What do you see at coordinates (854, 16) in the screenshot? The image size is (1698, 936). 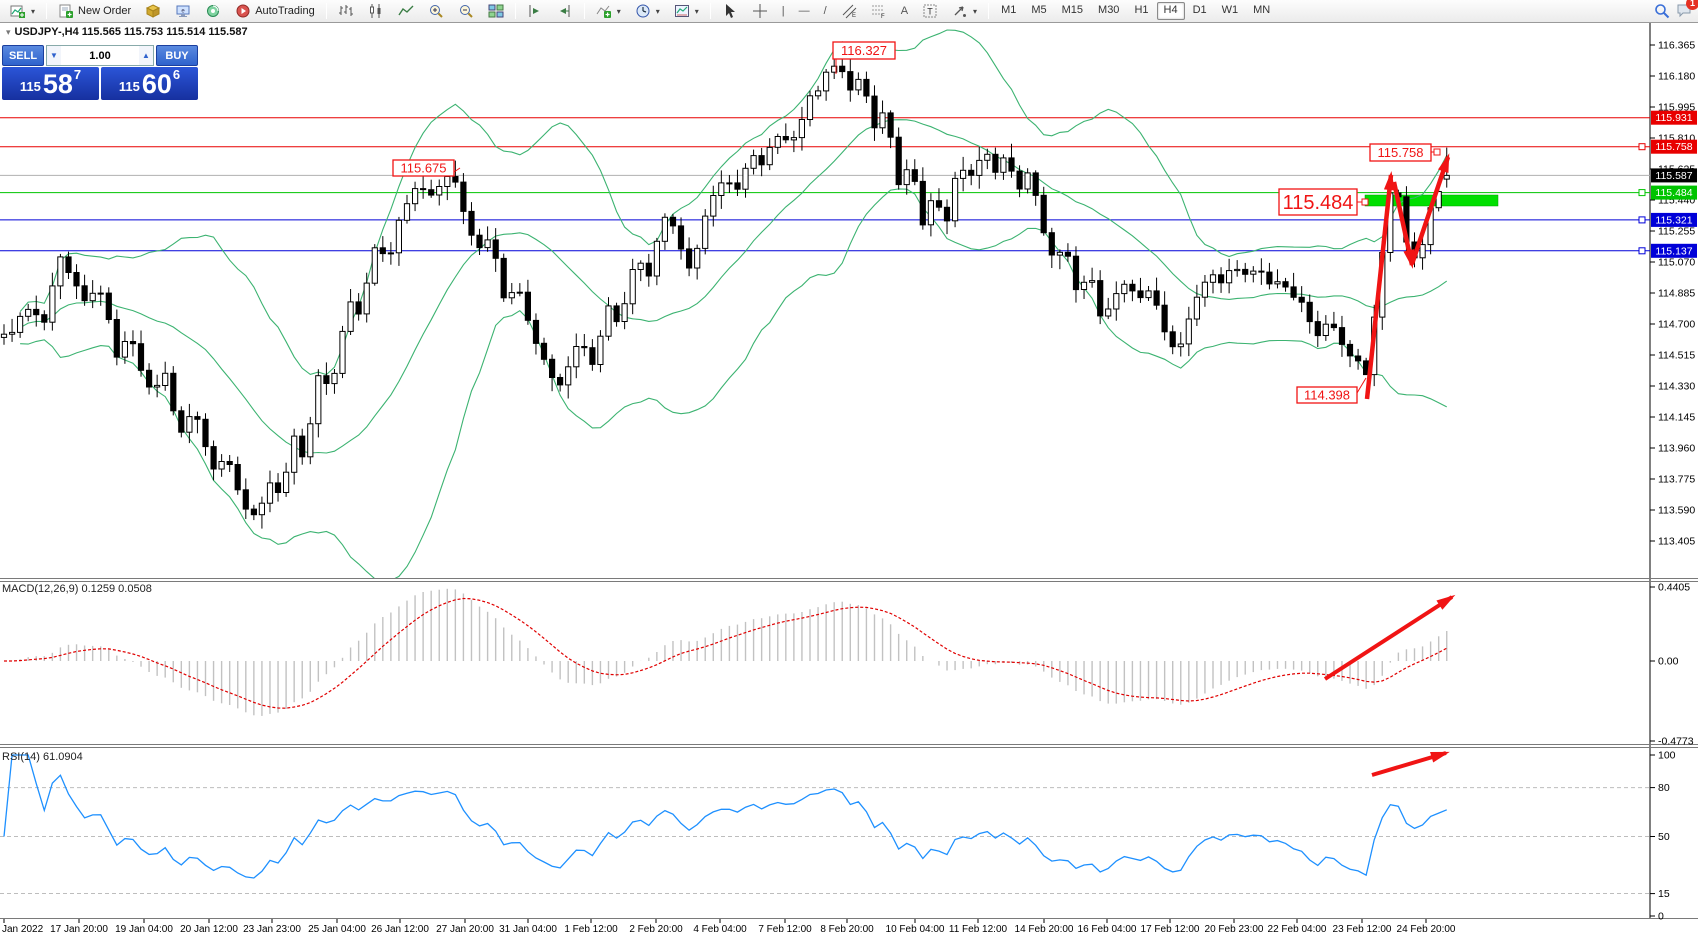 I see `svg-text: E` at bounding box center [854, 16].